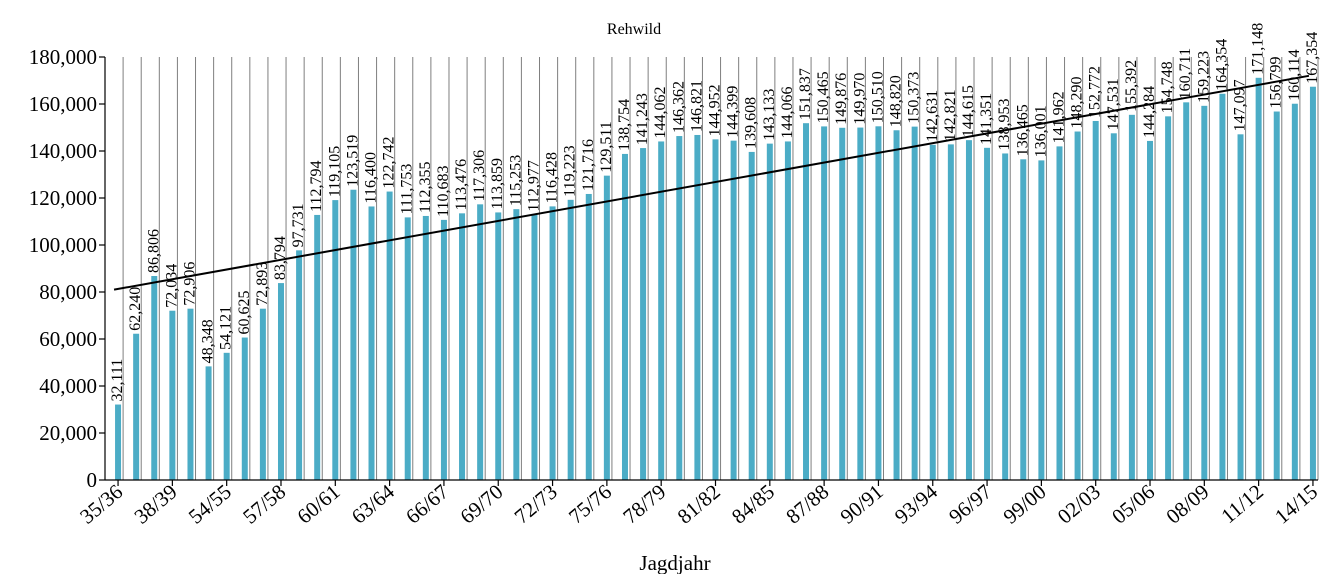 This screenshot has width=1322, height=574. I want to click on y-tick-label: 120,000, so click(63, 198).